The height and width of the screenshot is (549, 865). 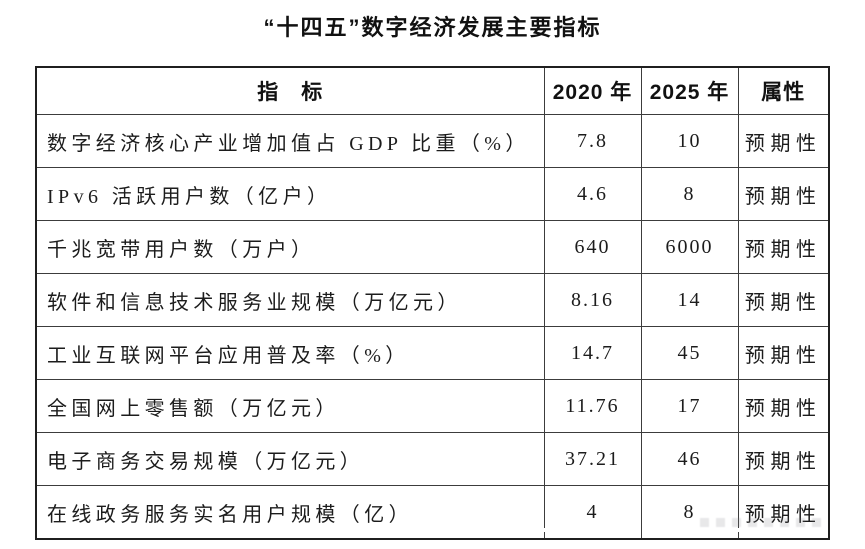 I want to click on indicator-cell: 数字经济核心产业增加值占 GDP 比重（%）, so click(x=290, y=141).